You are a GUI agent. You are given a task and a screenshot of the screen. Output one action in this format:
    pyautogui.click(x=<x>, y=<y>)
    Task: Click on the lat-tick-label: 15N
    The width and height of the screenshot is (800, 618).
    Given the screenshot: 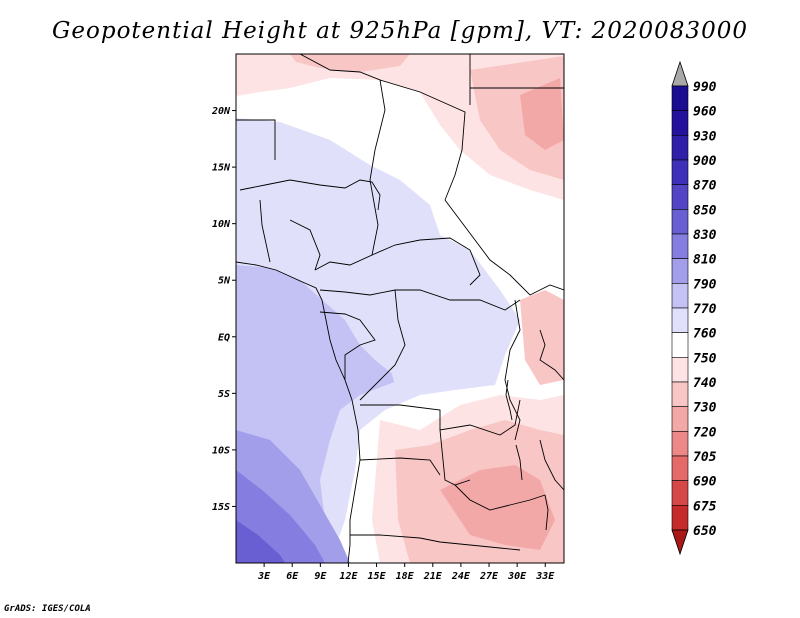 What is the action you would take?
    pyautogui.click(x=221, y=168)
    